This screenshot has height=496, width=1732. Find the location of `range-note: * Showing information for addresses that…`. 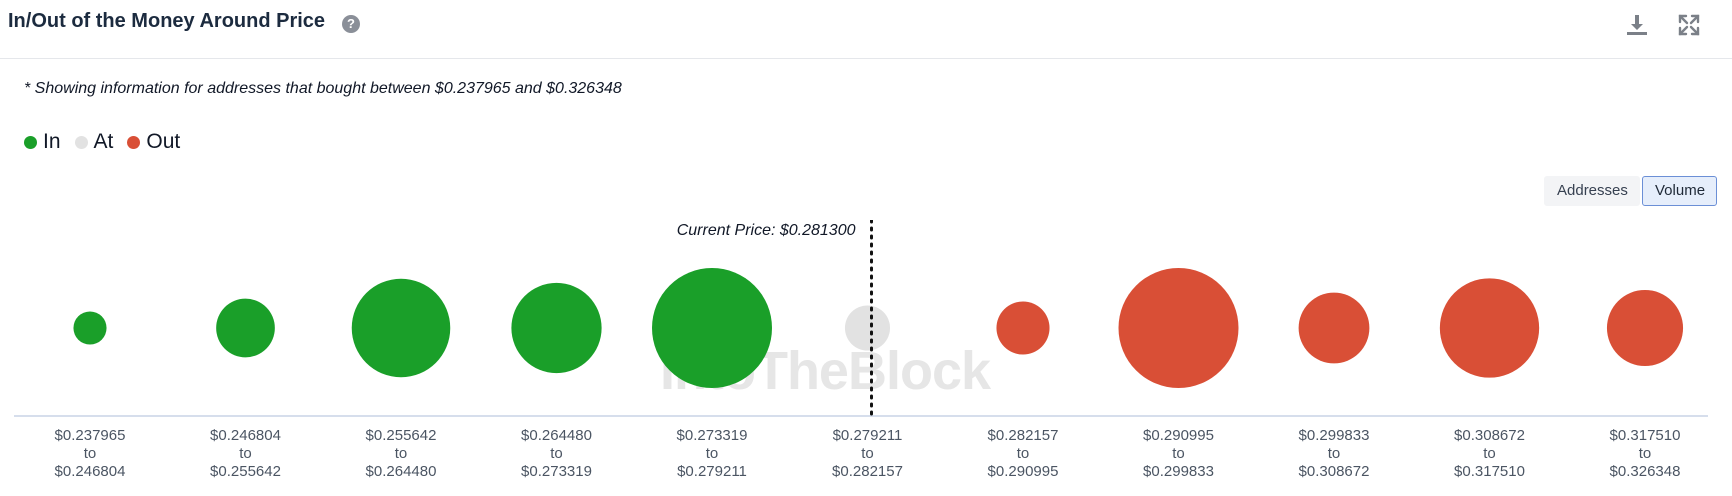

range-note: * Showing information for addresses that… is located at coordinates (323, 88).